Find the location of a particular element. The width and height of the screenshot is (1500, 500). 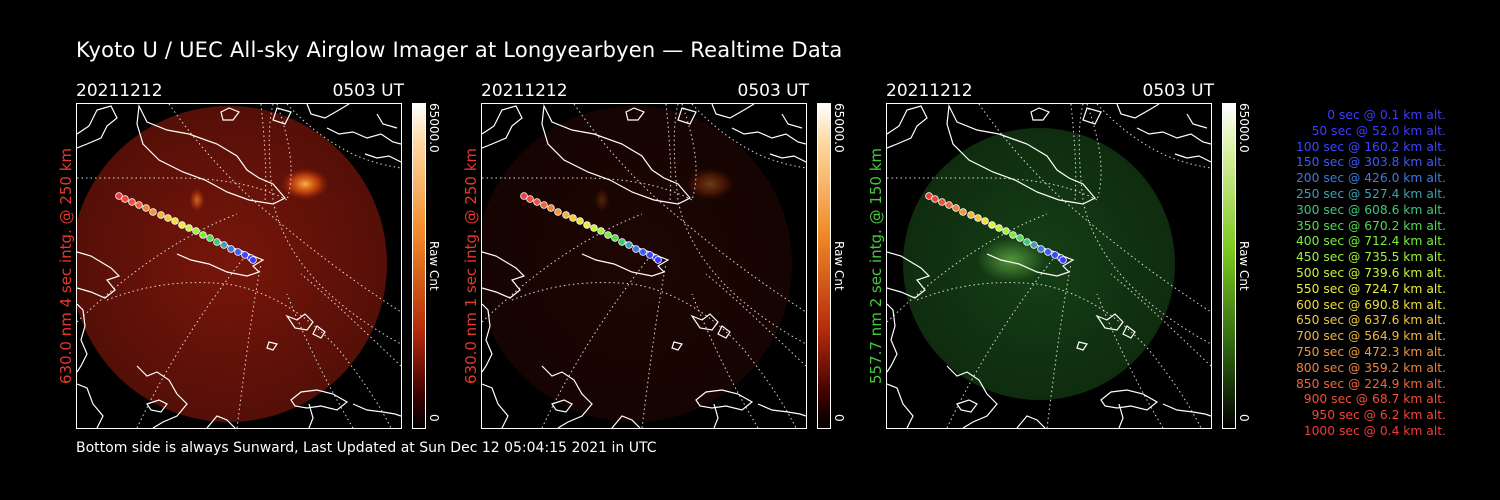

wavelength-label: 630.0 nm 1 sec intg. @ 250 km is located at coordinates (471, 266).